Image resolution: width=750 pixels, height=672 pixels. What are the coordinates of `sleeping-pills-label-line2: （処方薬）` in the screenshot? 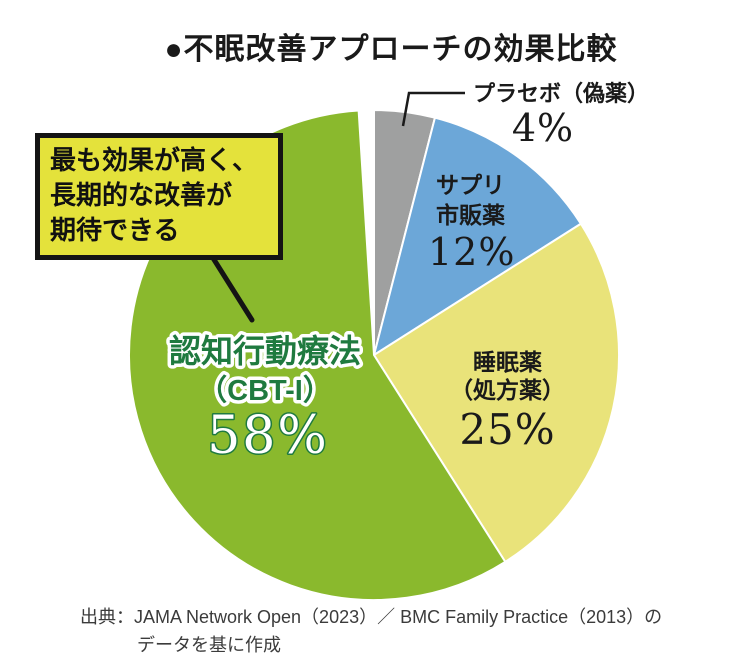 It's located at (507, 390).